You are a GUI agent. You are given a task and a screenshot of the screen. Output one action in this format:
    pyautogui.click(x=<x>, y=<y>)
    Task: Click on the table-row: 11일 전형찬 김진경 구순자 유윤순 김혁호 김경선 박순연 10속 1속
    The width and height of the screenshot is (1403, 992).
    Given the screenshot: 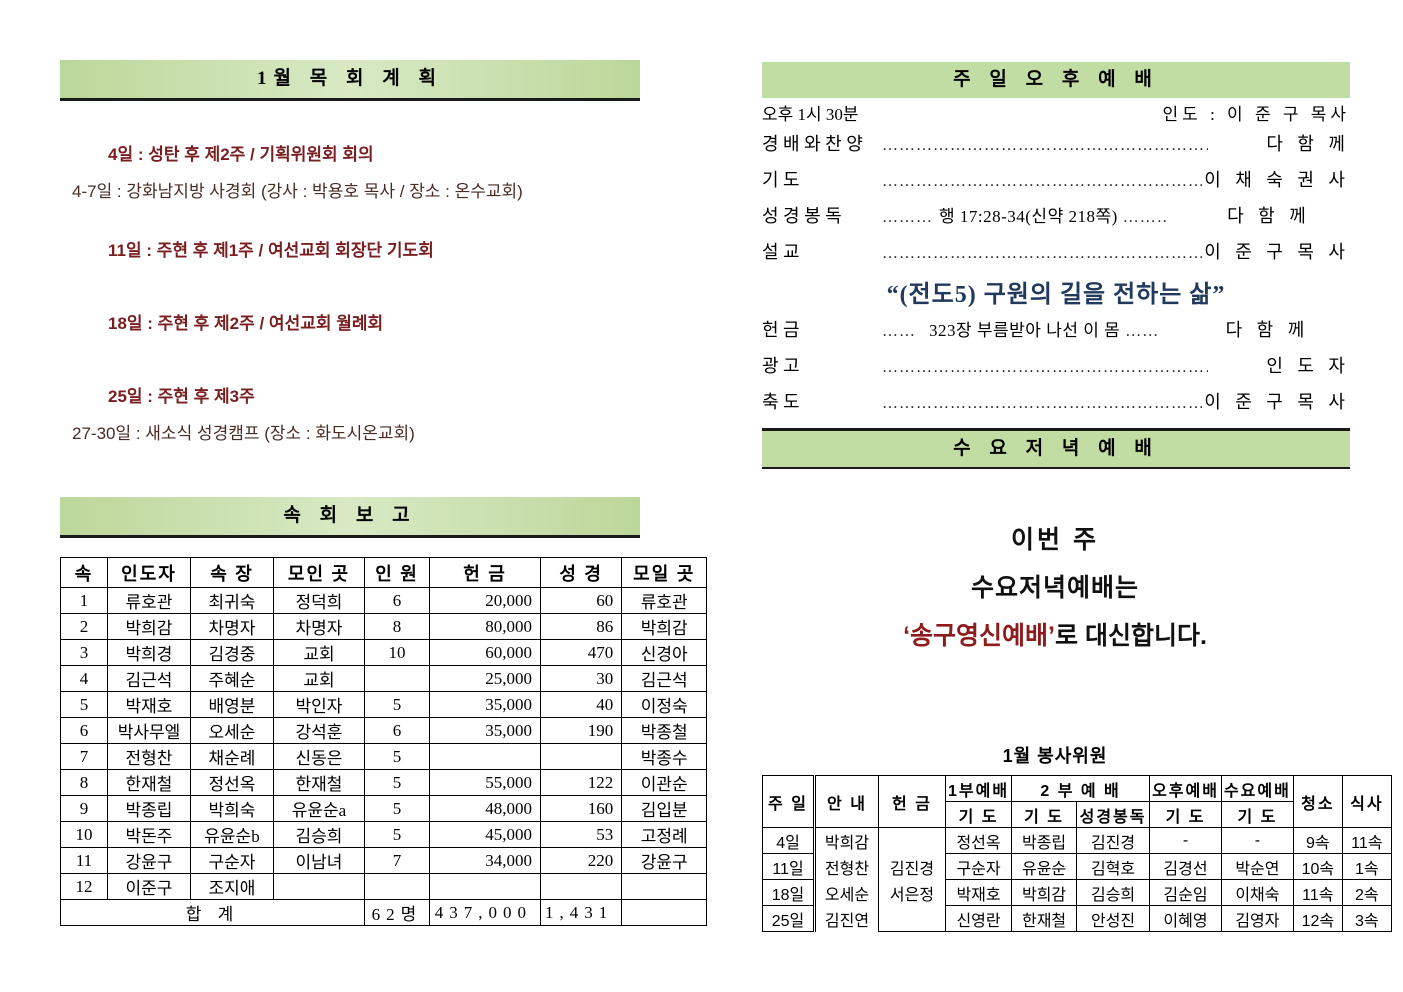 What is the action you would take?
    pyautogui.click(x=1077, y=866)
    